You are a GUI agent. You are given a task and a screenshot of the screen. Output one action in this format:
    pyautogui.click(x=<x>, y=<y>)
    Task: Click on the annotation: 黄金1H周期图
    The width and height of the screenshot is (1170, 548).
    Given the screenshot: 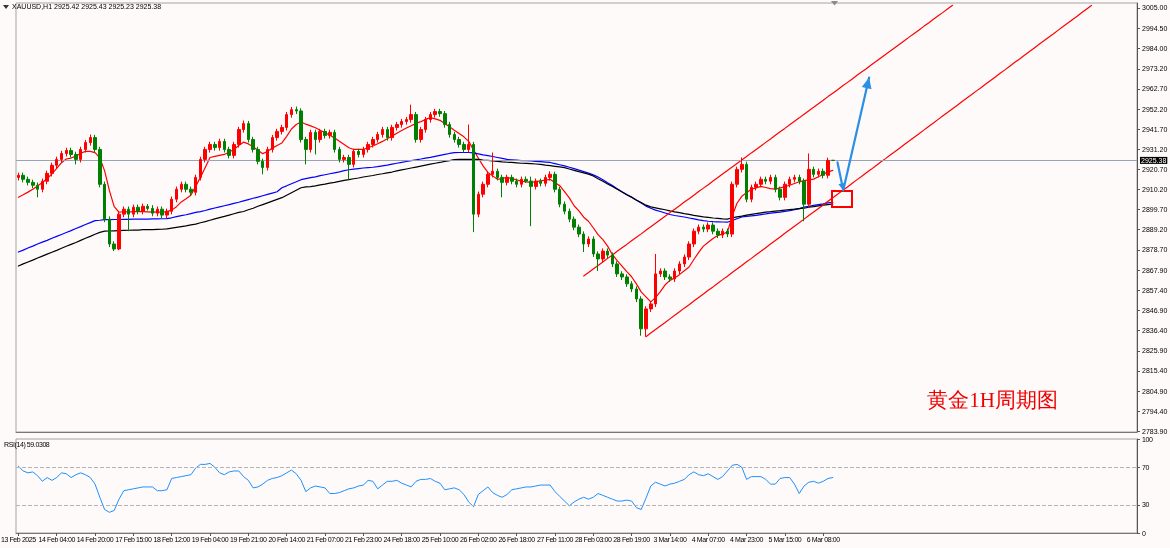 What is the action you would take?
    pyautogui.click(x=993, y=399)
    